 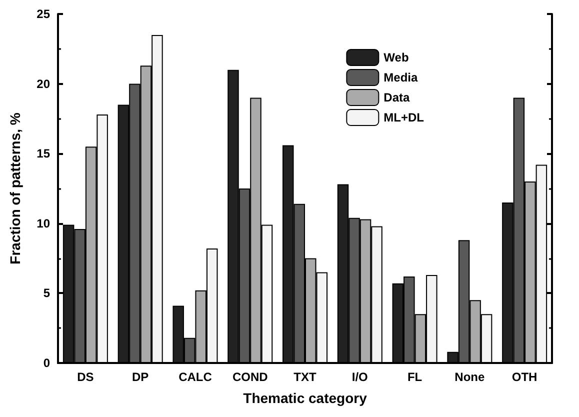 I want to click on x-tick-label: DS, so click(x=85, y=377).